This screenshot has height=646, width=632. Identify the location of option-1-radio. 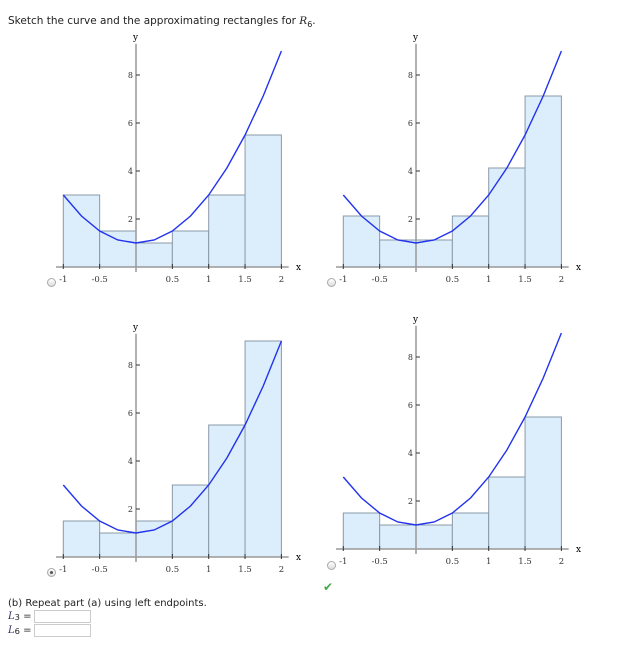
(51, 282).